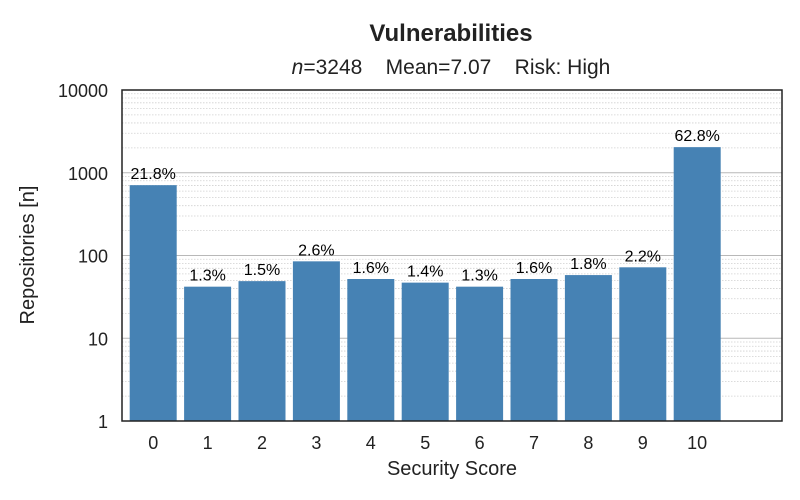  I want to click on x-tick-label-1: 1, so click(208, 443).